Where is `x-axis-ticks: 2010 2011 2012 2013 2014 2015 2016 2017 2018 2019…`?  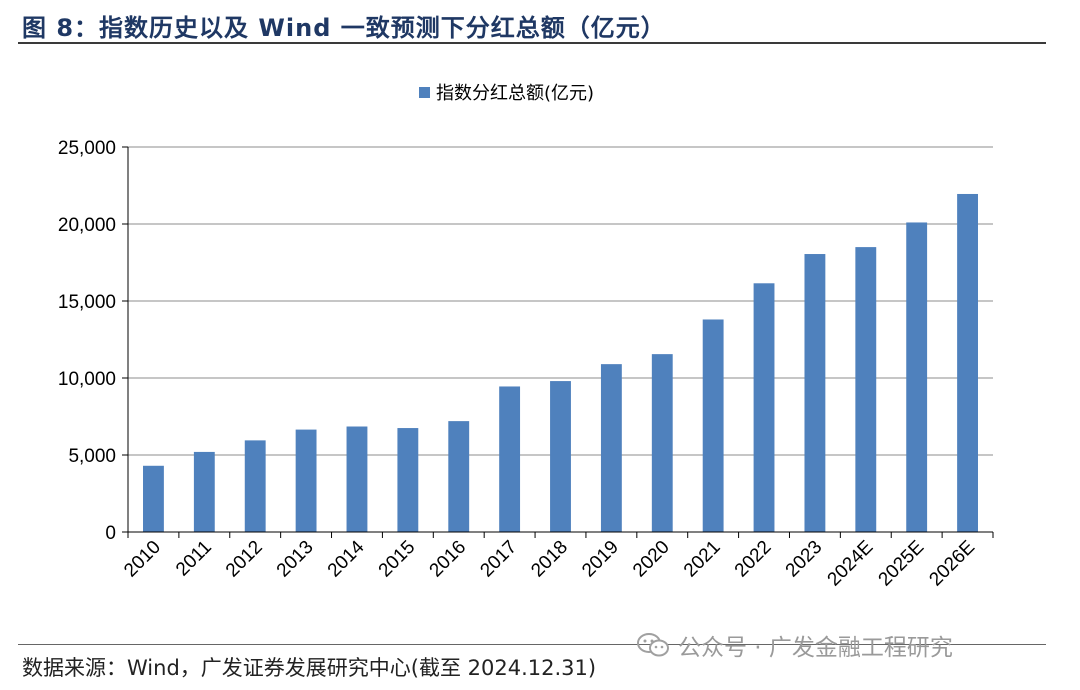
x-axis-ticks: 2010 2011 2012 2013 2014 2015 2016 2017 2018 2019… is located at coordinates (557, 561).